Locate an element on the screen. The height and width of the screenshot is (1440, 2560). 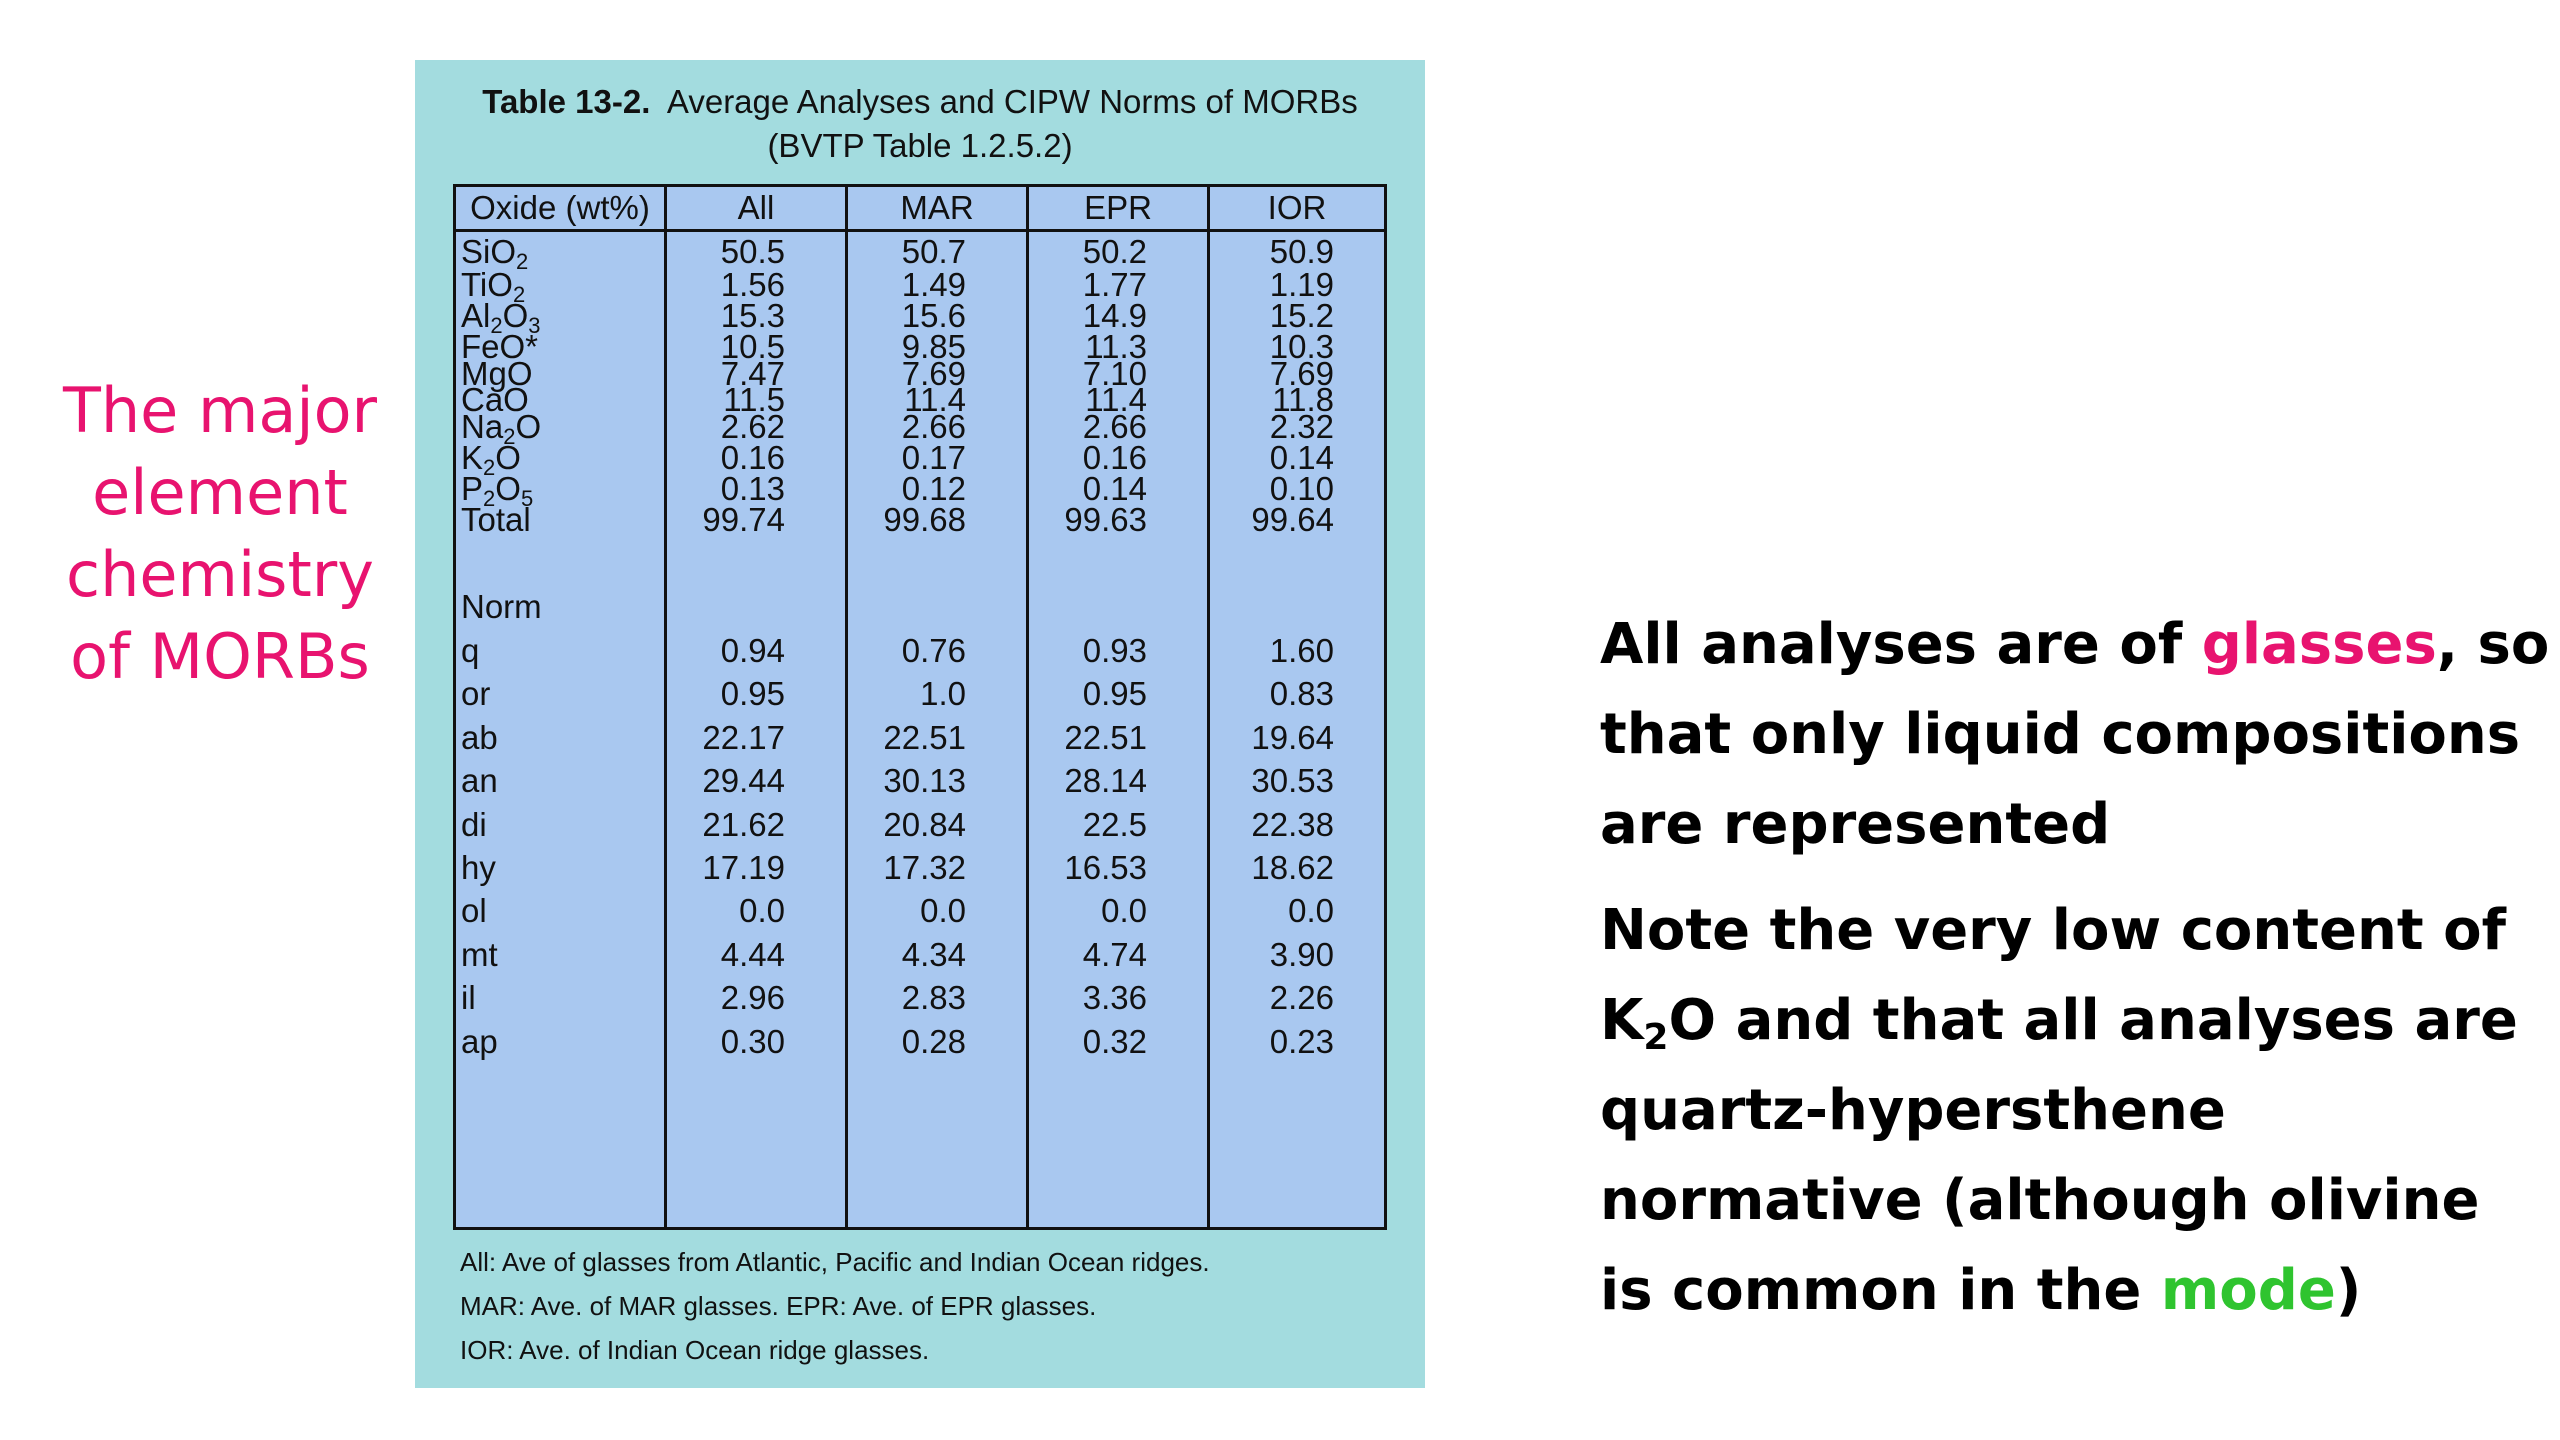
table-cell: 0.32 is located at coordinates (1114, 1041).